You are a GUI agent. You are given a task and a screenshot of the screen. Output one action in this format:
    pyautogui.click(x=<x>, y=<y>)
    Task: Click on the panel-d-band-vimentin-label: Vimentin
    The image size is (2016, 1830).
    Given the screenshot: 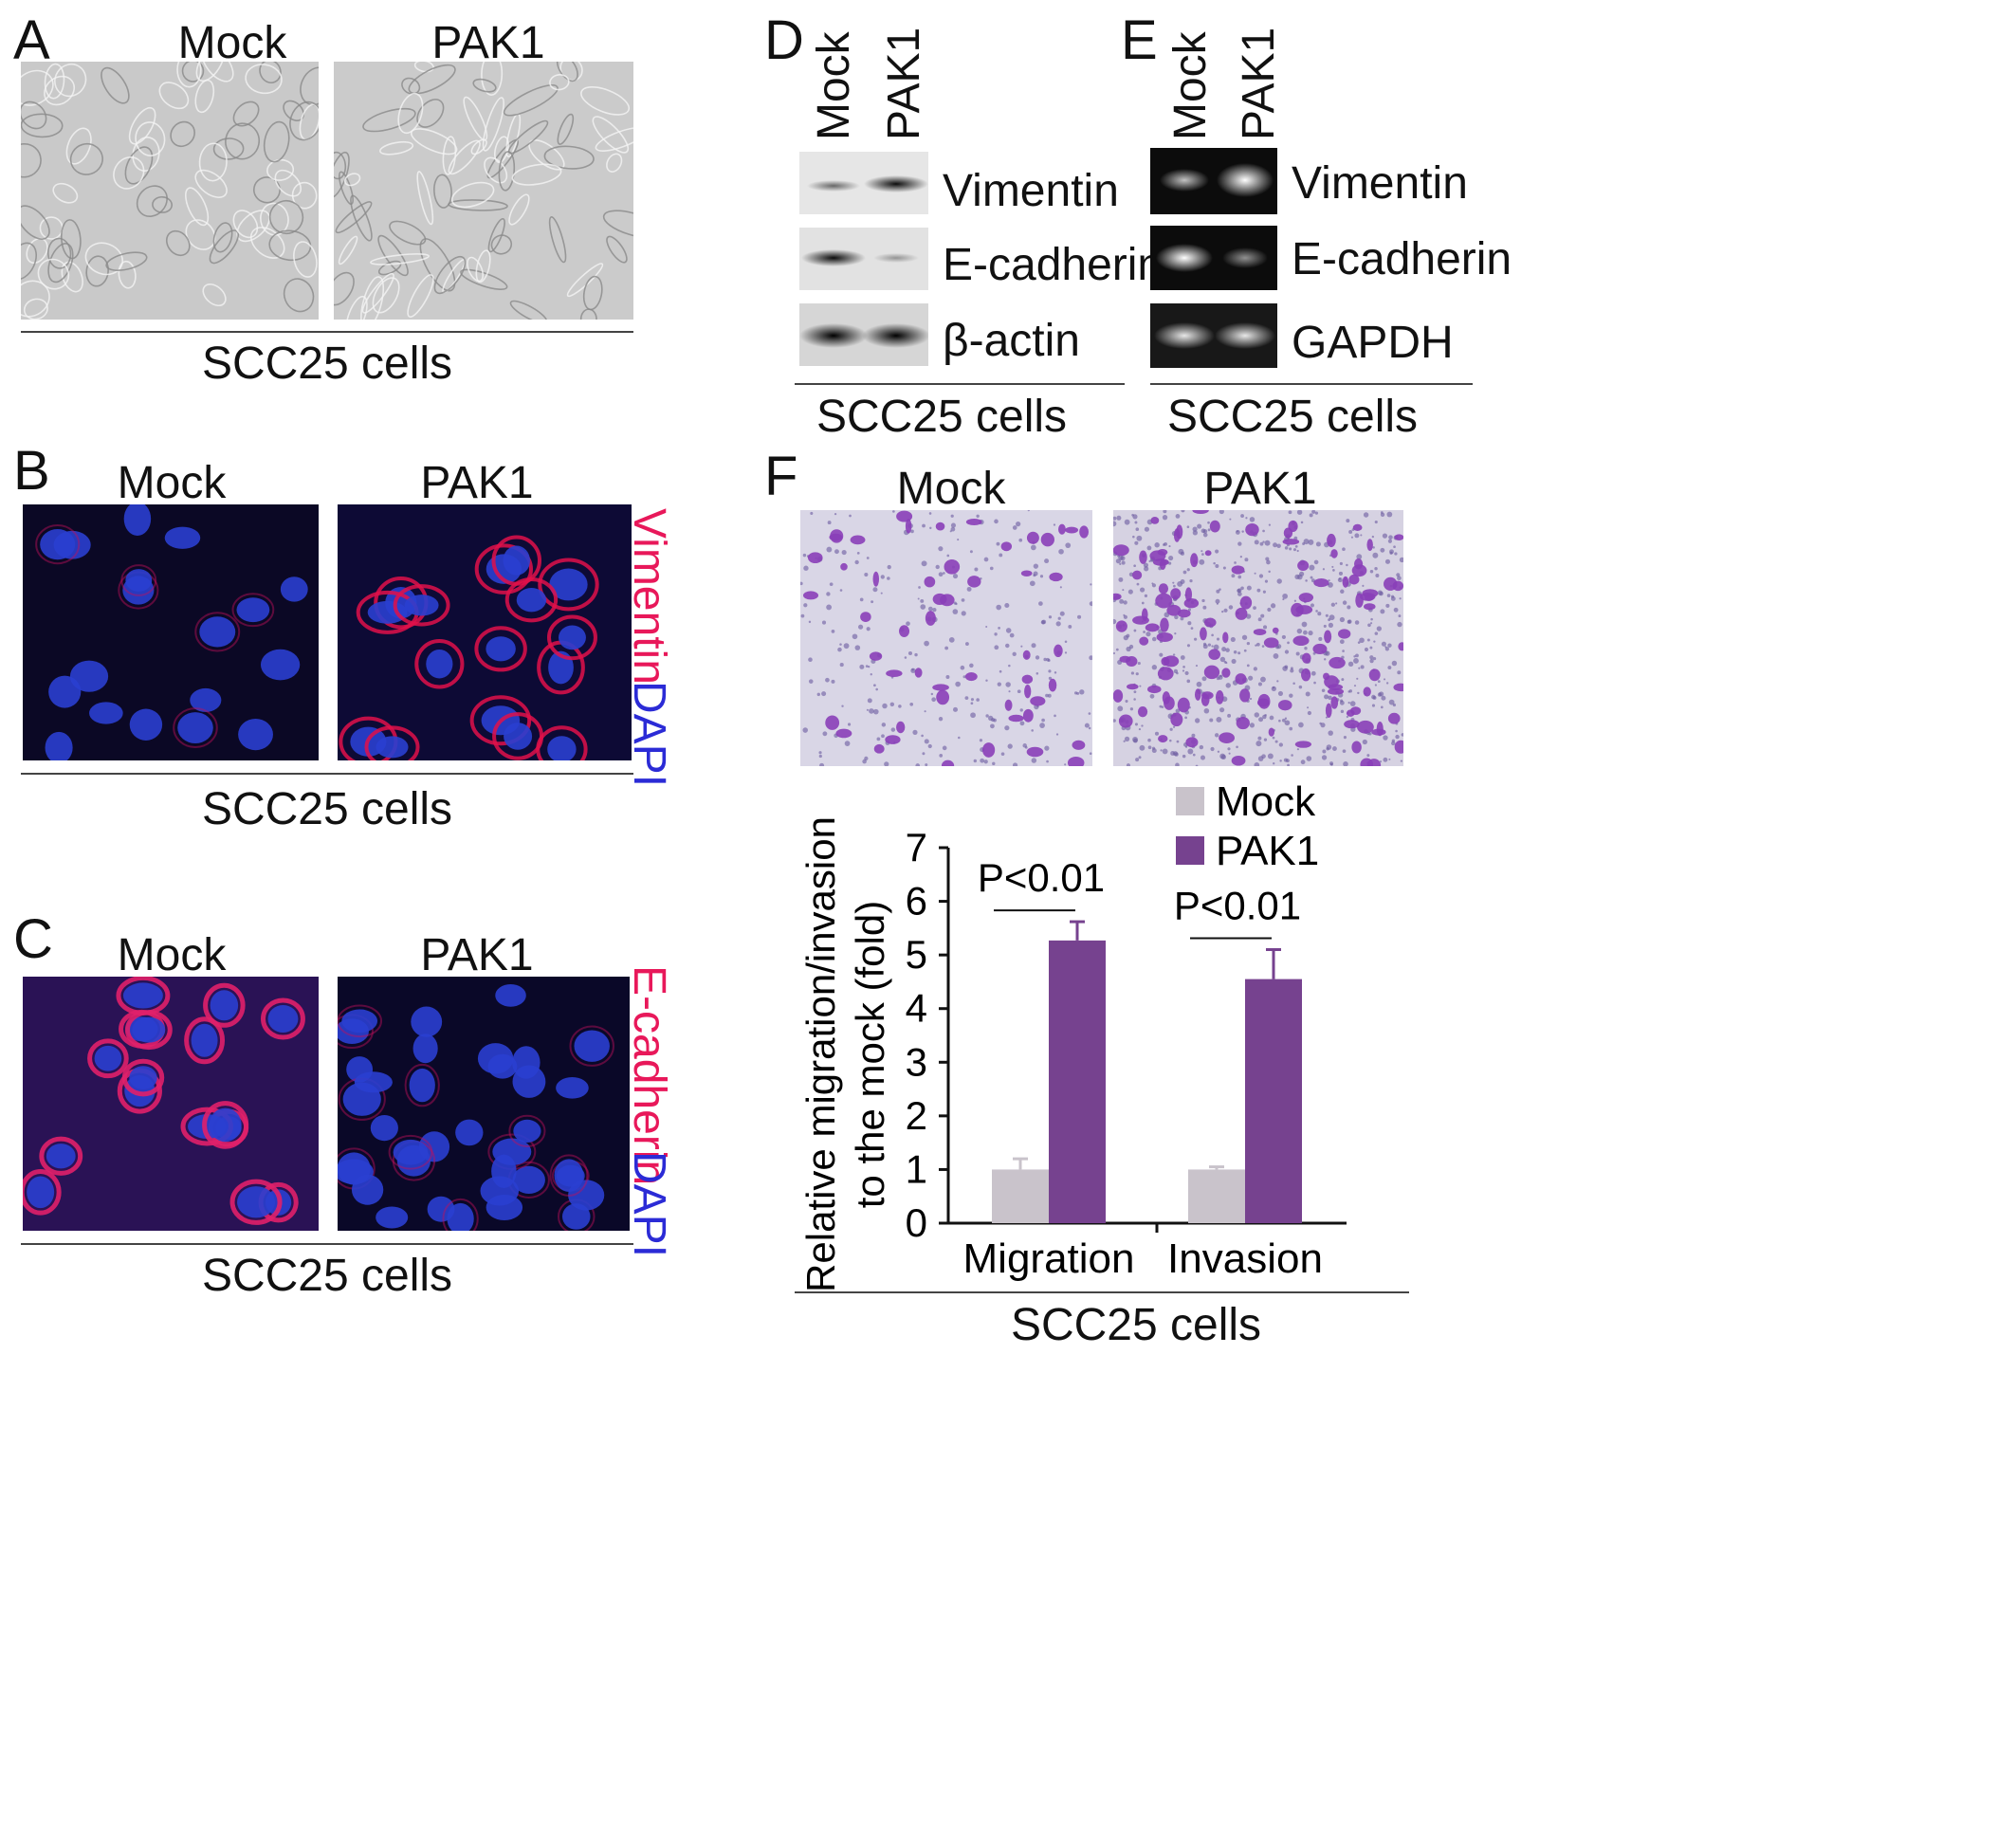 What is the action you would take?
    pyautogui.click(x=1031, y=191)
    